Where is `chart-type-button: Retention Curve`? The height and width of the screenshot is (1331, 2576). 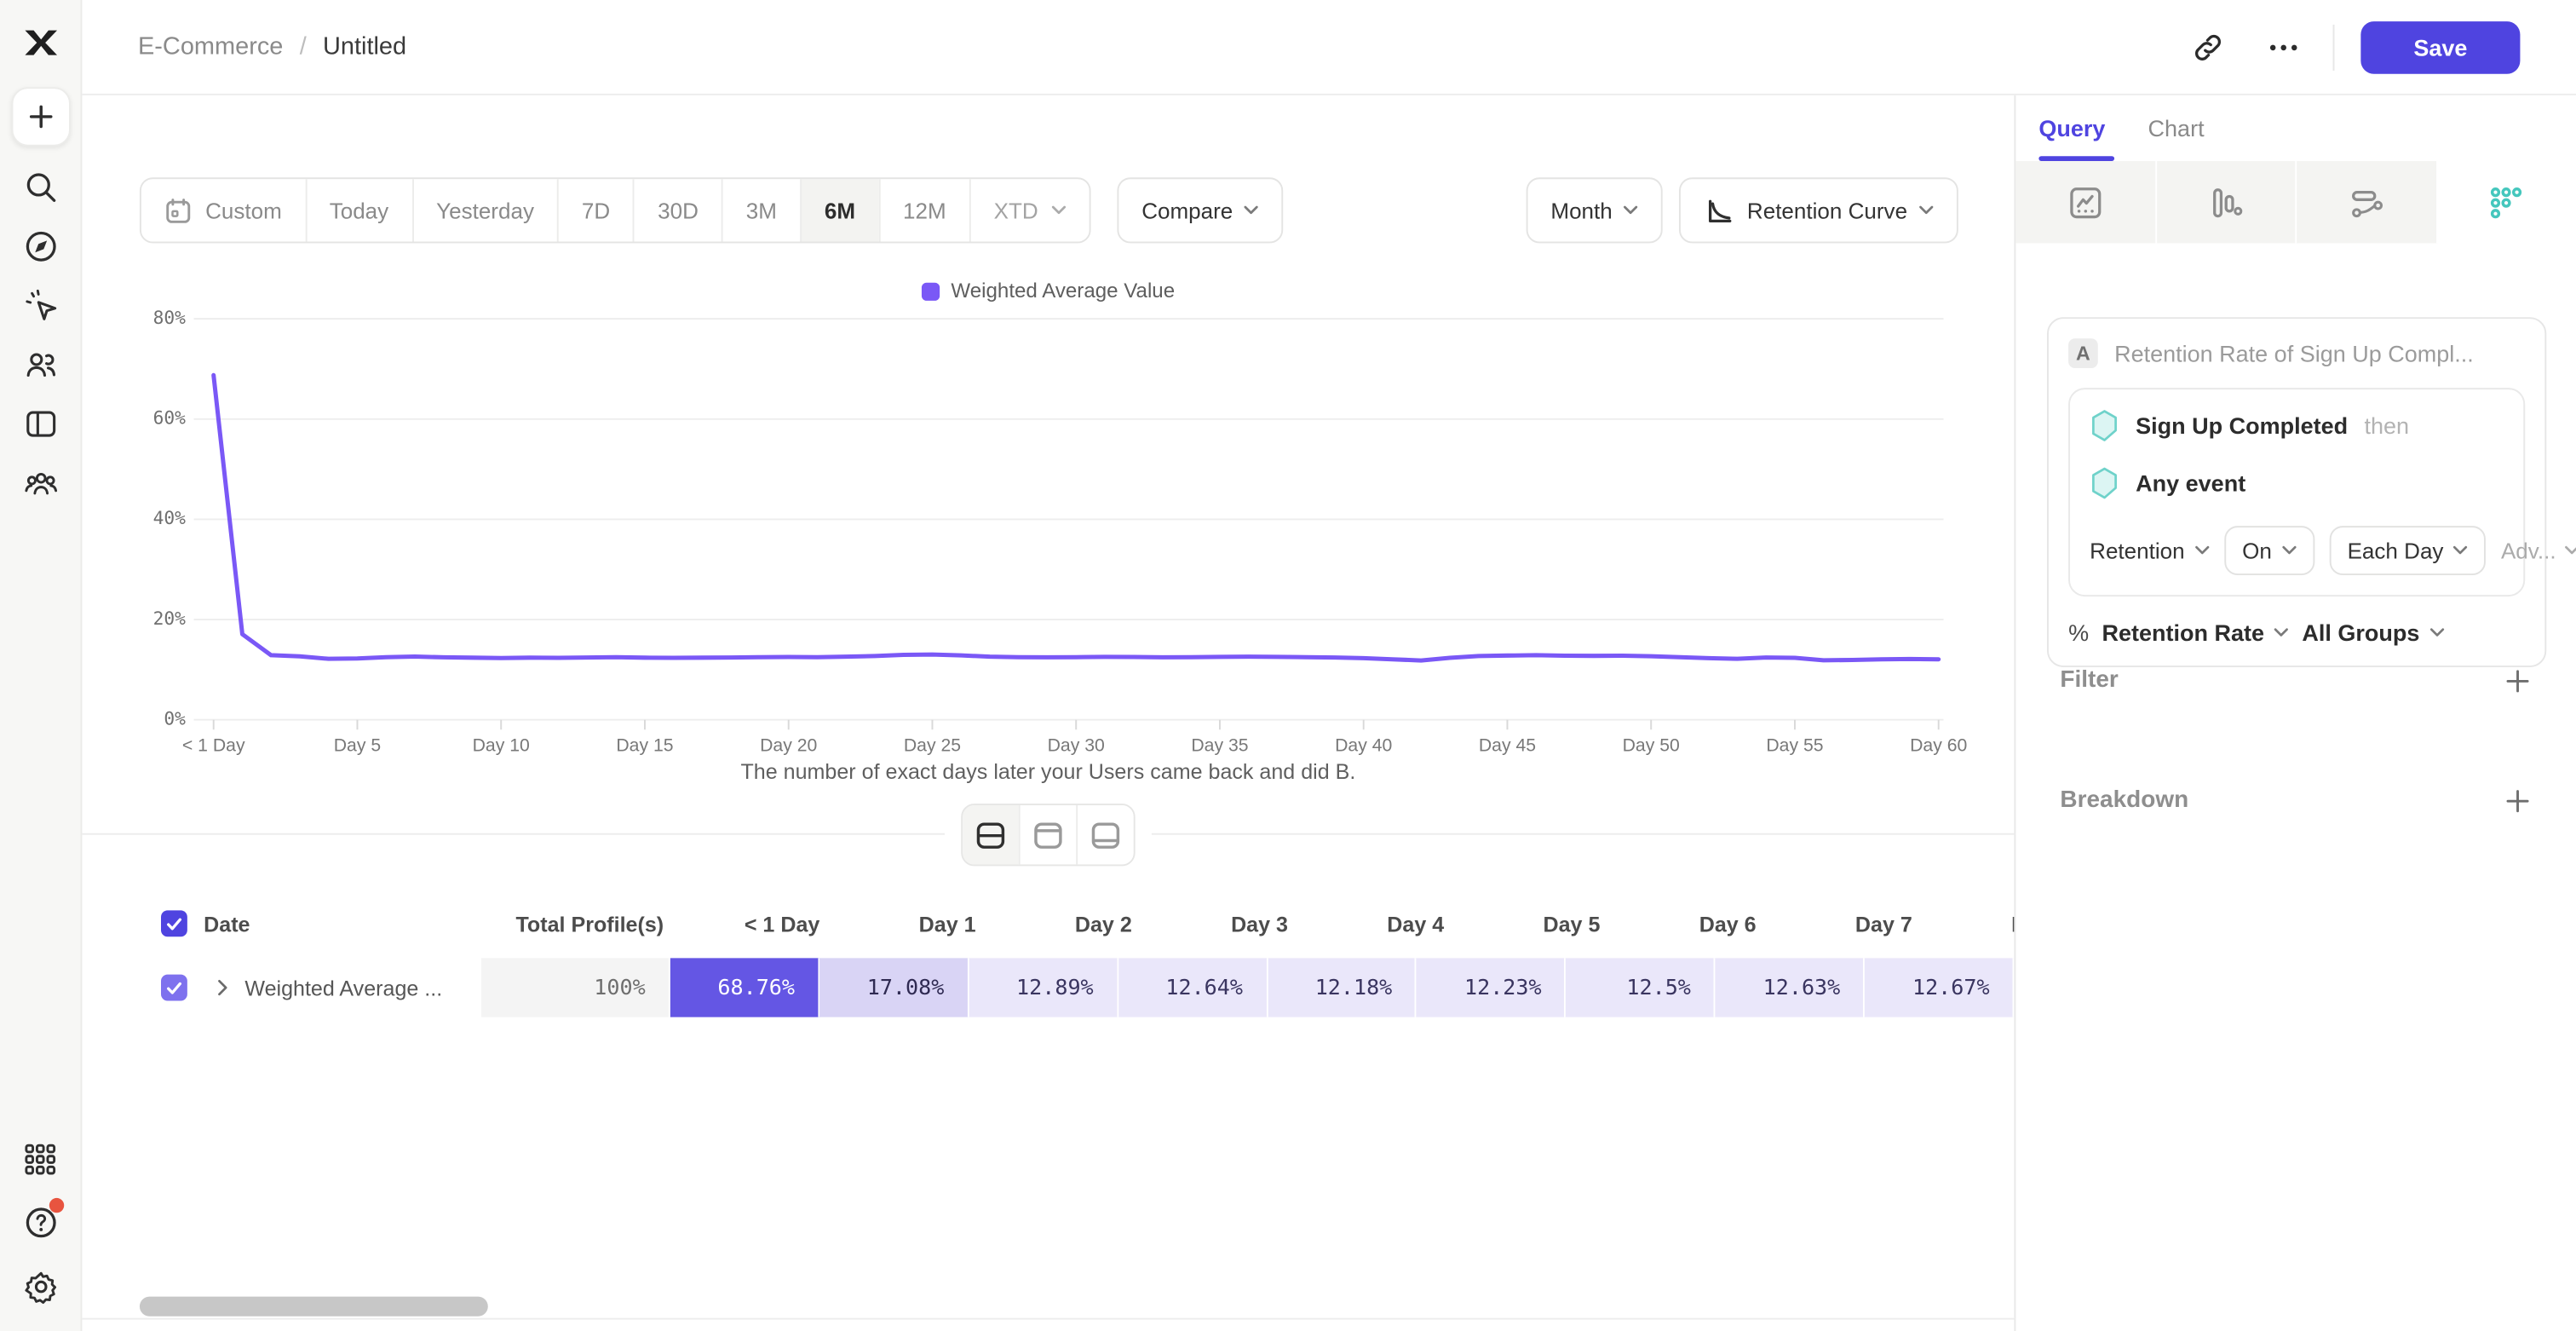 chart-type-button: Retention Curve is located at coordinates (1818, 210).